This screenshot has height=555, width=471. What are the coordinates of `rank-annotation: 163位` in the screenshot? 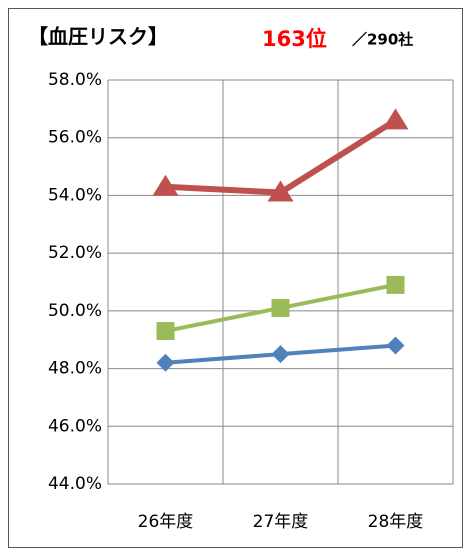 It's located at (294, 39).